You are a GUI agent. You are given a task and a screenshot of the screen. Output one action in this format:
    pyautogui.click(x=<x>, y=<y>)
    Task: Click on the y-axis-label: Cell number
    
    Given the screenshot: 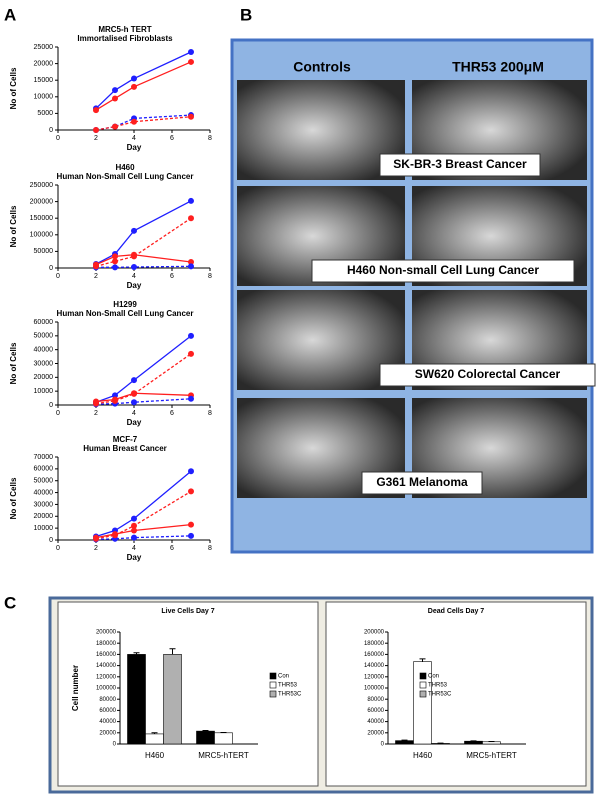 What is the action you would take?
    pyautogui.click(x=75, y=688)
    